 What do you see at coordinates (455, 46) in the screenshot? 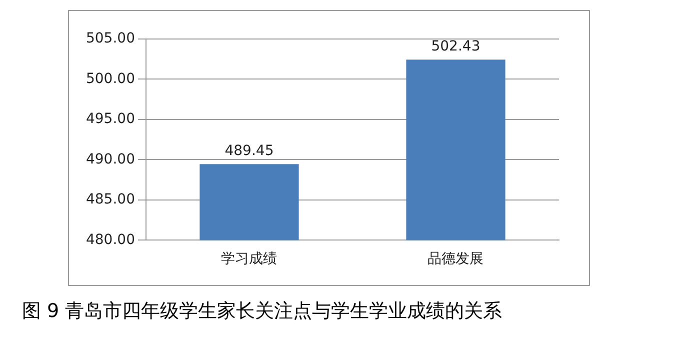
I see `data-label: 502.43` at bounding box center [455, 46].